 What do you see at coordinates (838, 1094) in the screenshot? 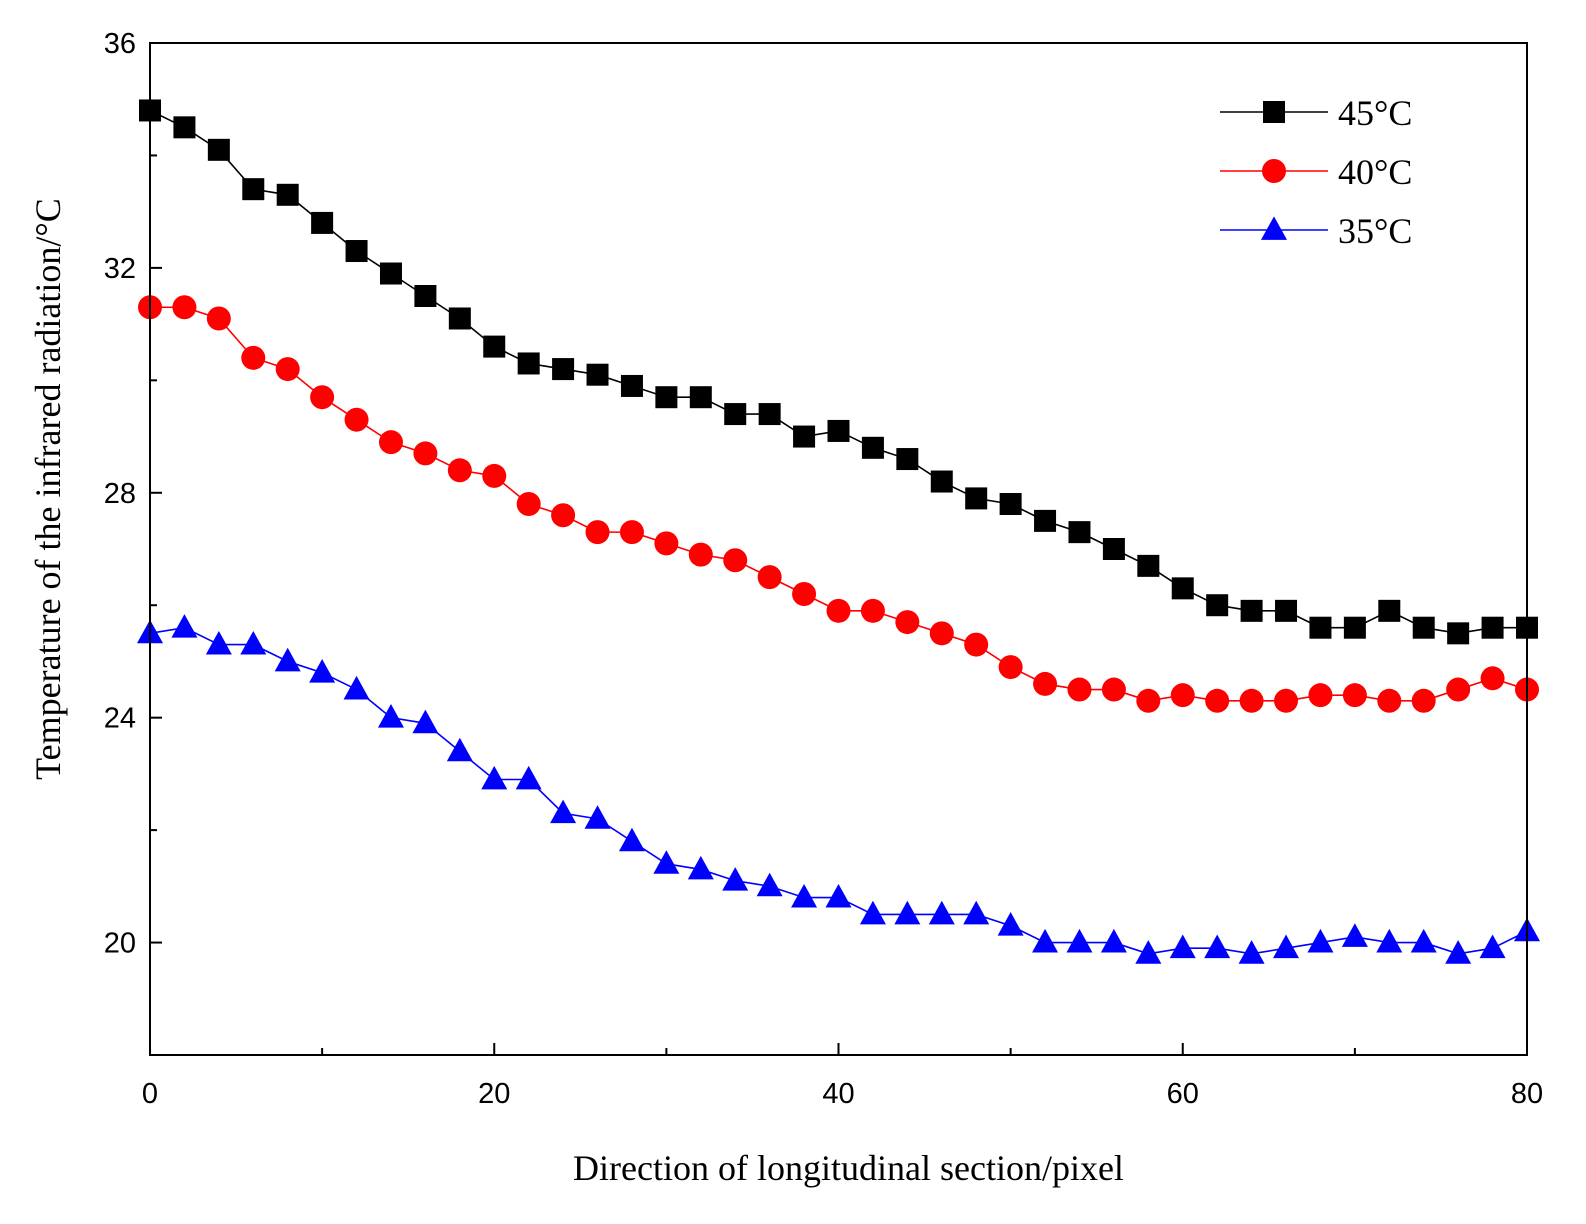
I see `x-tick-label: 40` at bounding box center [838, 1094].